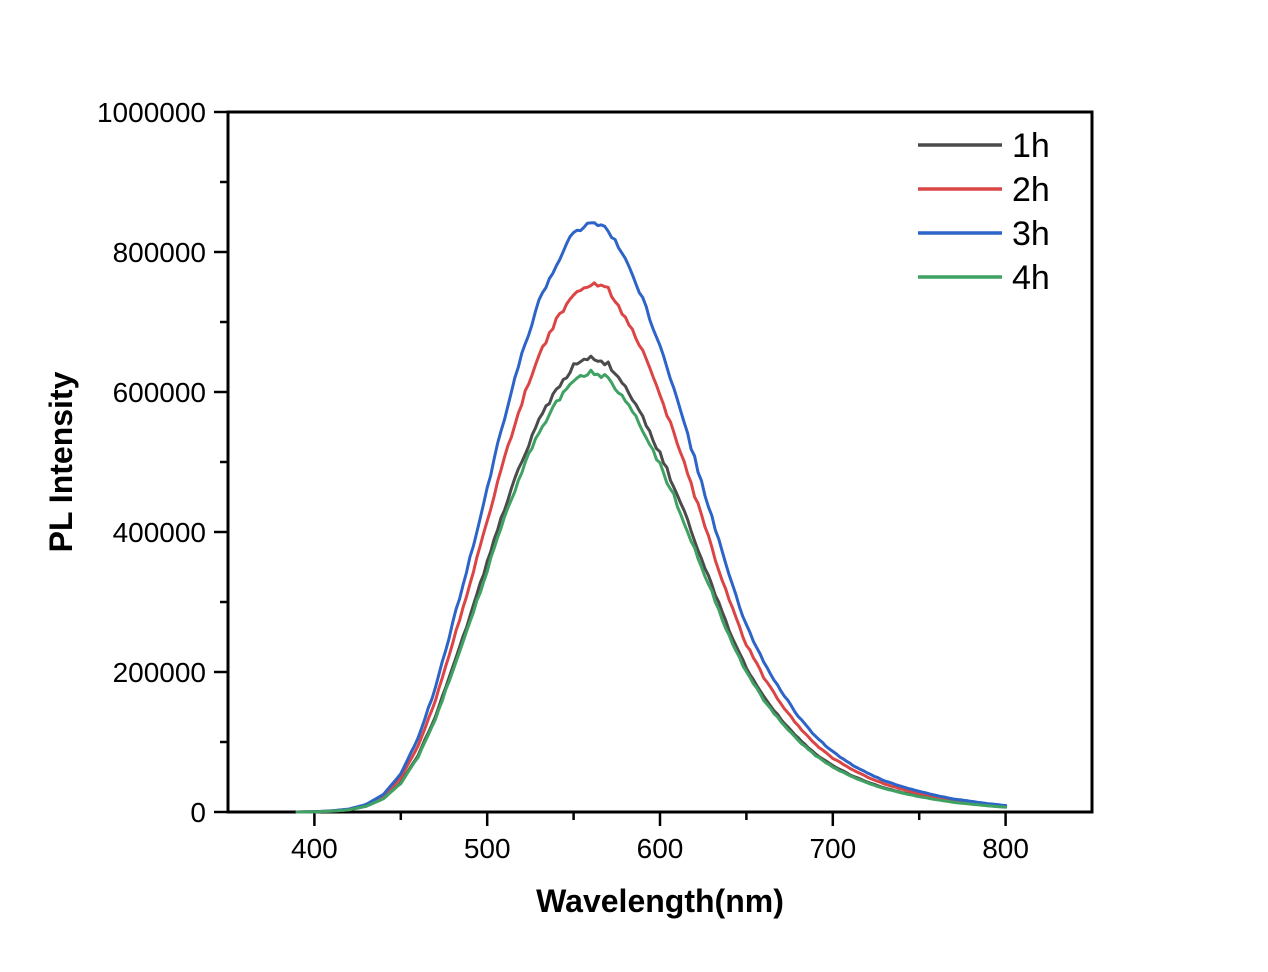  Describe the element at coordinates (159, 672) in the screenshot. I see `y-tick-label-200000: 200000` at that location.